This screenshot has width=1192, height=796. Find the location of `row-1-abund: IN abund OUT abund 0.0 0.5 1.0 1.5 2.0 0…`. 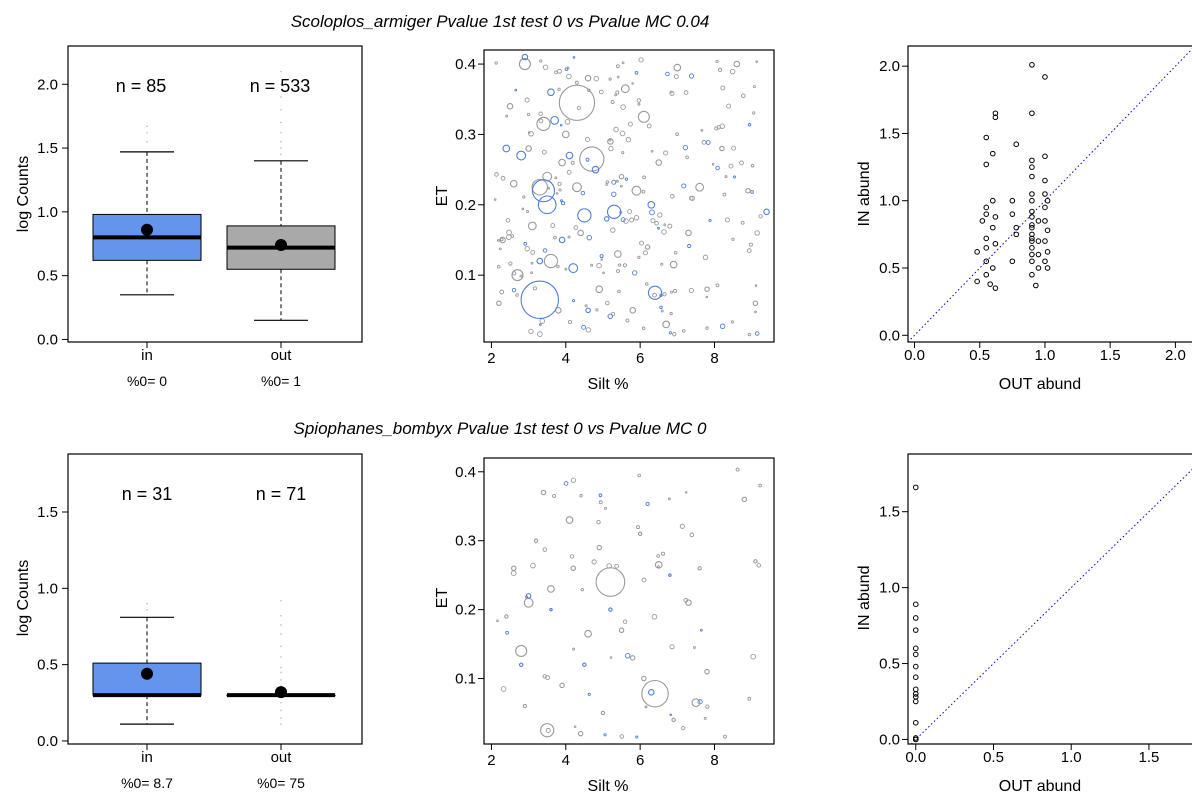

row-1-abund: IN abund OUT abund 0.0 0.5 1.0 1.5 2.0 0… is located at coordinates (1024, 219).